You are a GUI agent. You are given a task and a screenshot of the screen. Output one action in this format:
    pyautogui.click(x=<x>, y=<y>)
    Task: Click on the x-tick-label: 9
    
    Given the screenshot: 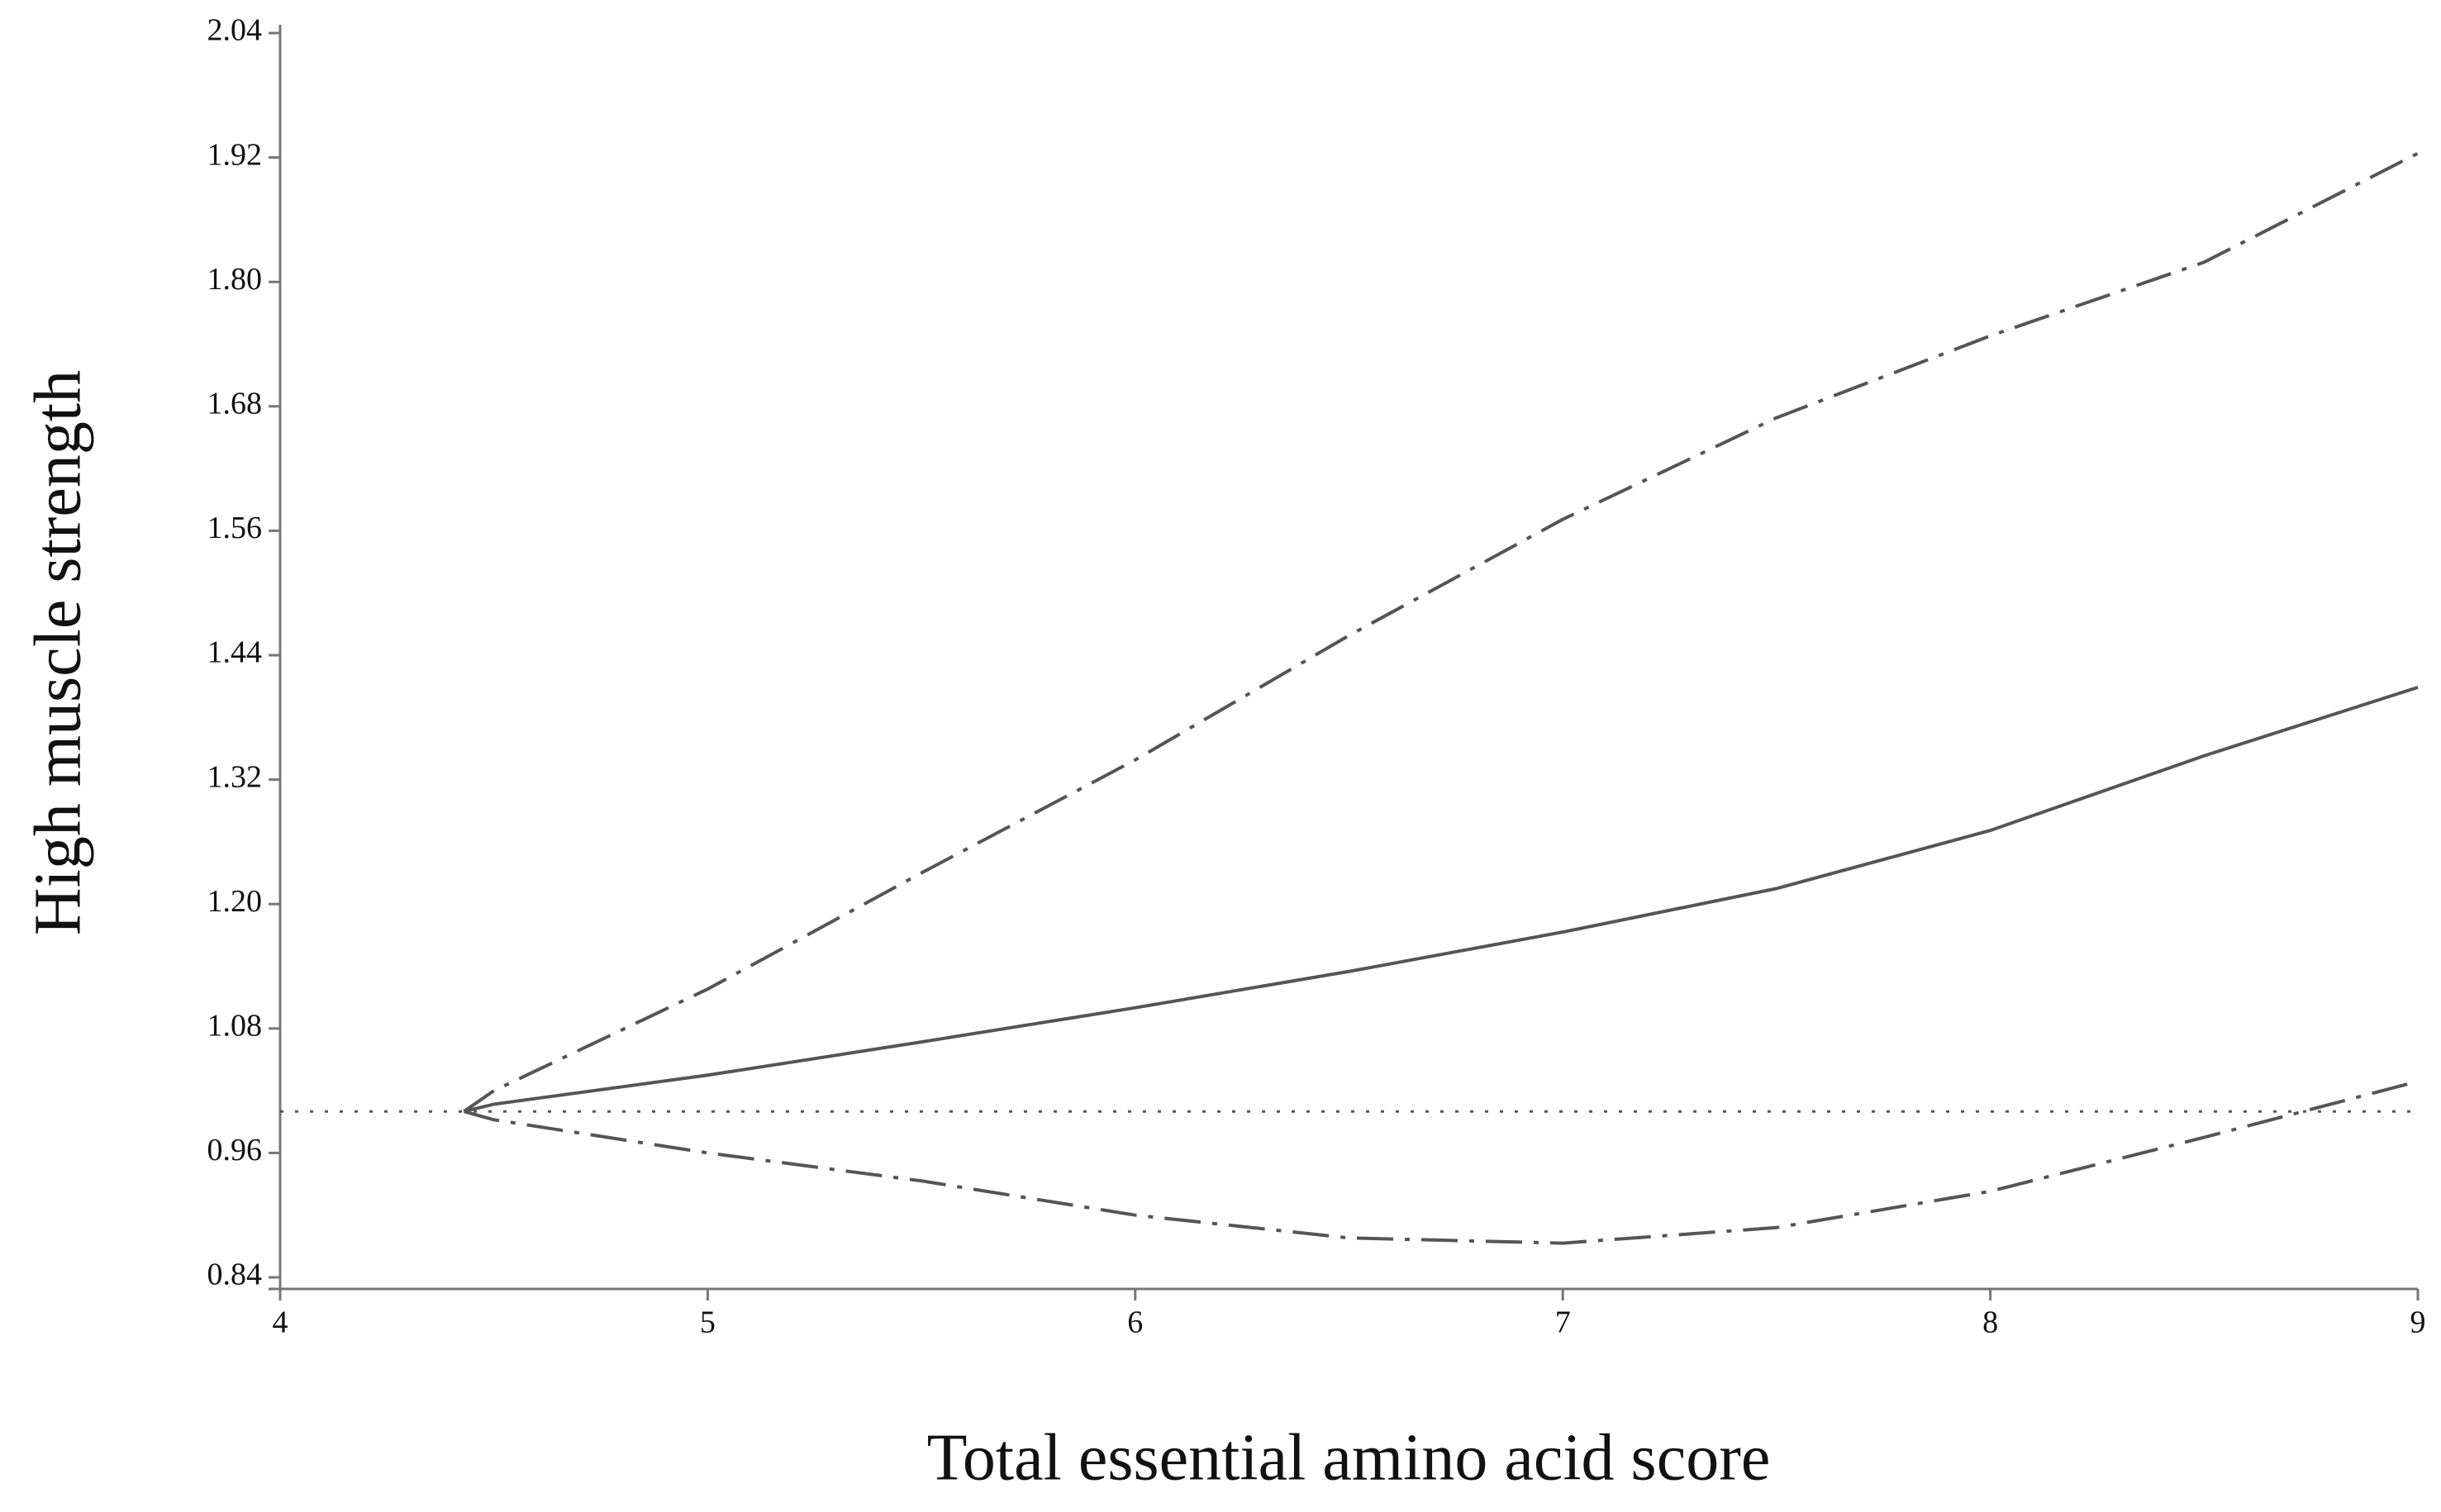 What is the action you would take?
    pyautogui.click(x=2418, y=1322)
    